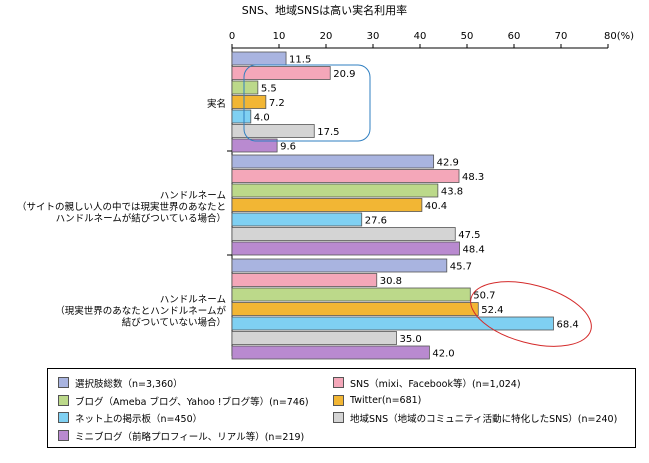  Describe the element at coordinates (279, 36) in the screenshot. I see `x-tick-label: 10` at that location.